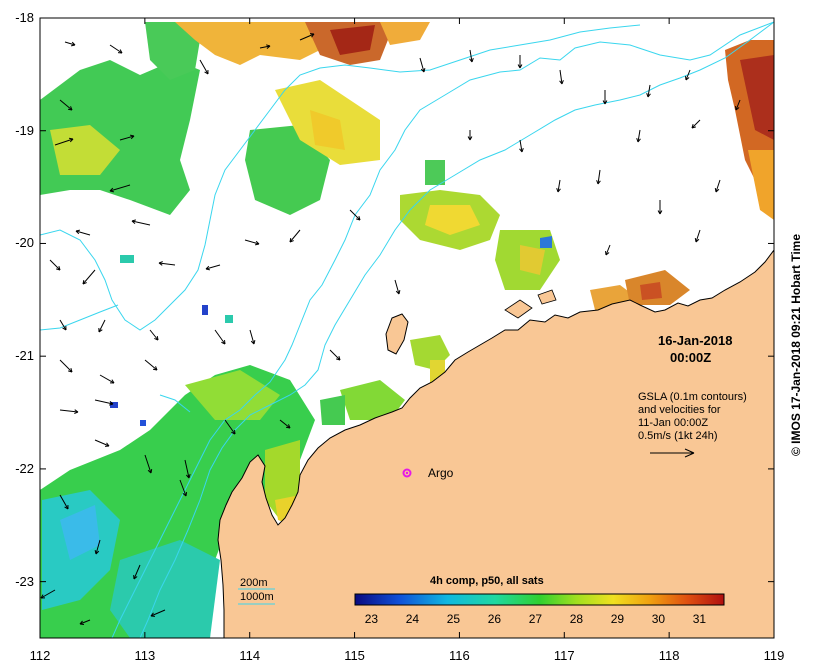 Image resolution: width=818 pixels, height=672 pixels. What do you see at coordinates (672, 453) in the screenshot?
I see `reference-arrow` at bounding box center [672, 453].